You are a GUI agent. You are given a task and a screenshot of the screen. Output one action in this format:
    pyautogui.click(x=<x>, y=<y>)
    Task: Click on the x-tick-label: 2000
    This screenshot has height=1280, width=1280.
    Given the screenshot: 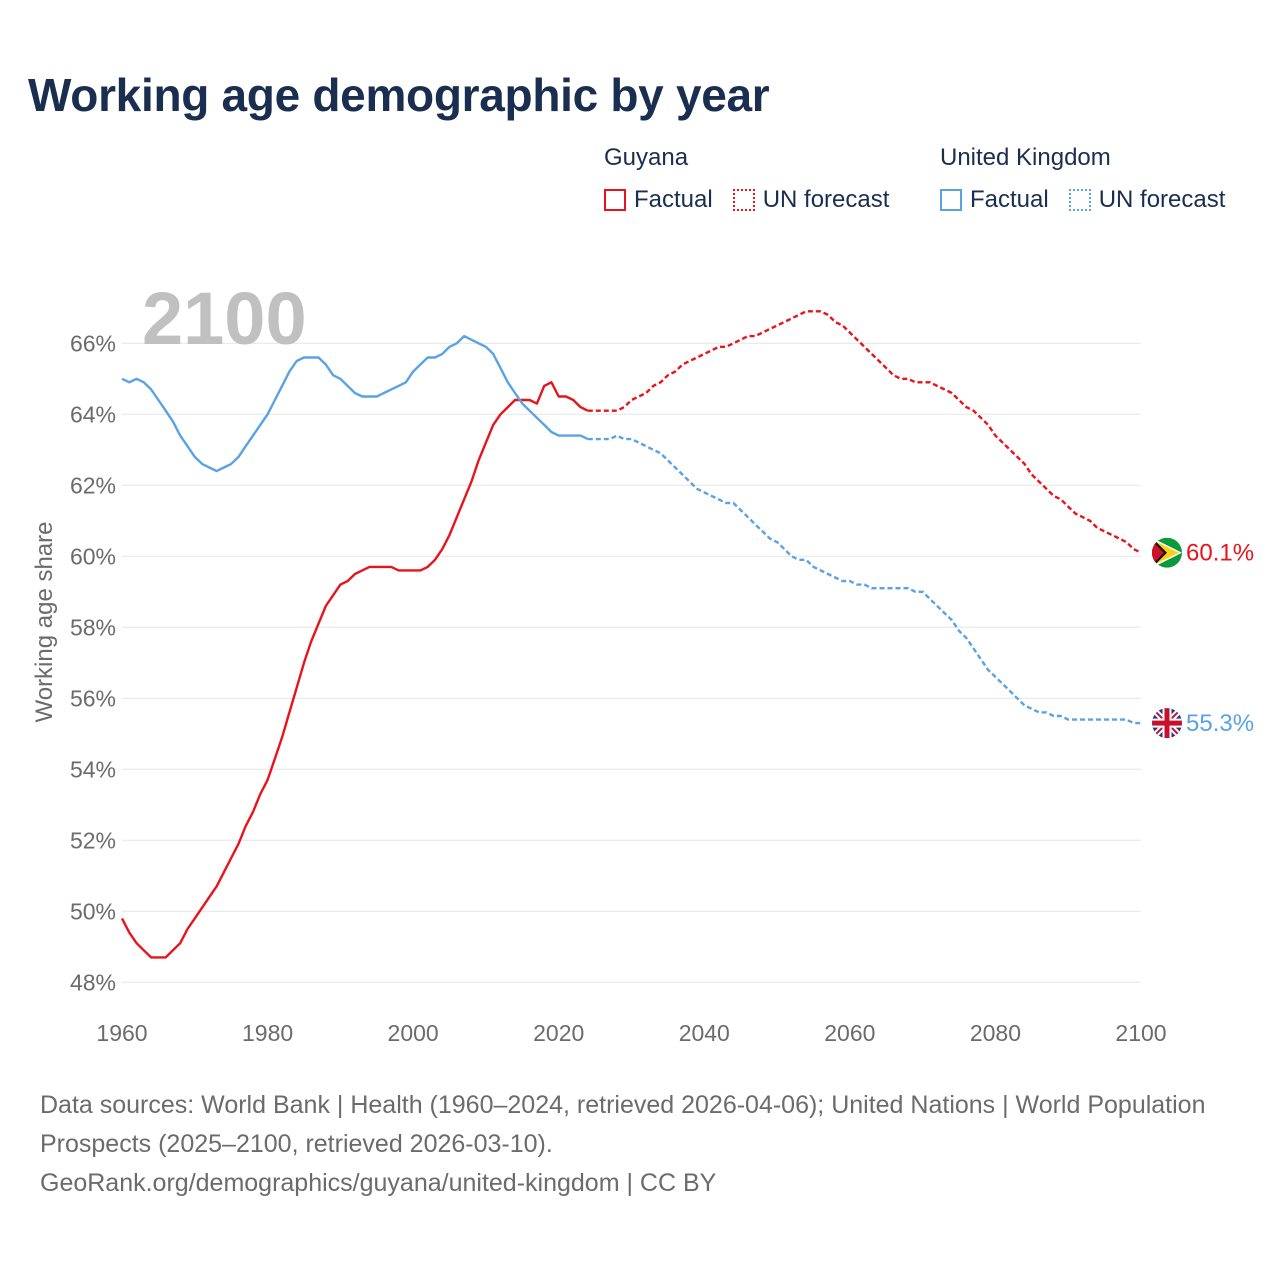 What is the action you would take?
    pyautogui.click(x=413, y=1033)
    